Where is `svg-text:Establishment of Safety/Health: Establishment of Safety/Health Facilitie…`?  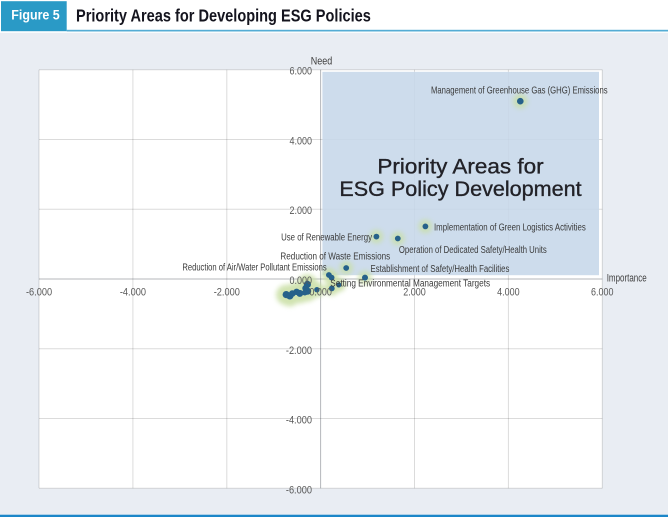 svg-text:Establishment of Safety/Health: Establishment of Safety/Health Facilitie… is located at coordinates (440, 268).